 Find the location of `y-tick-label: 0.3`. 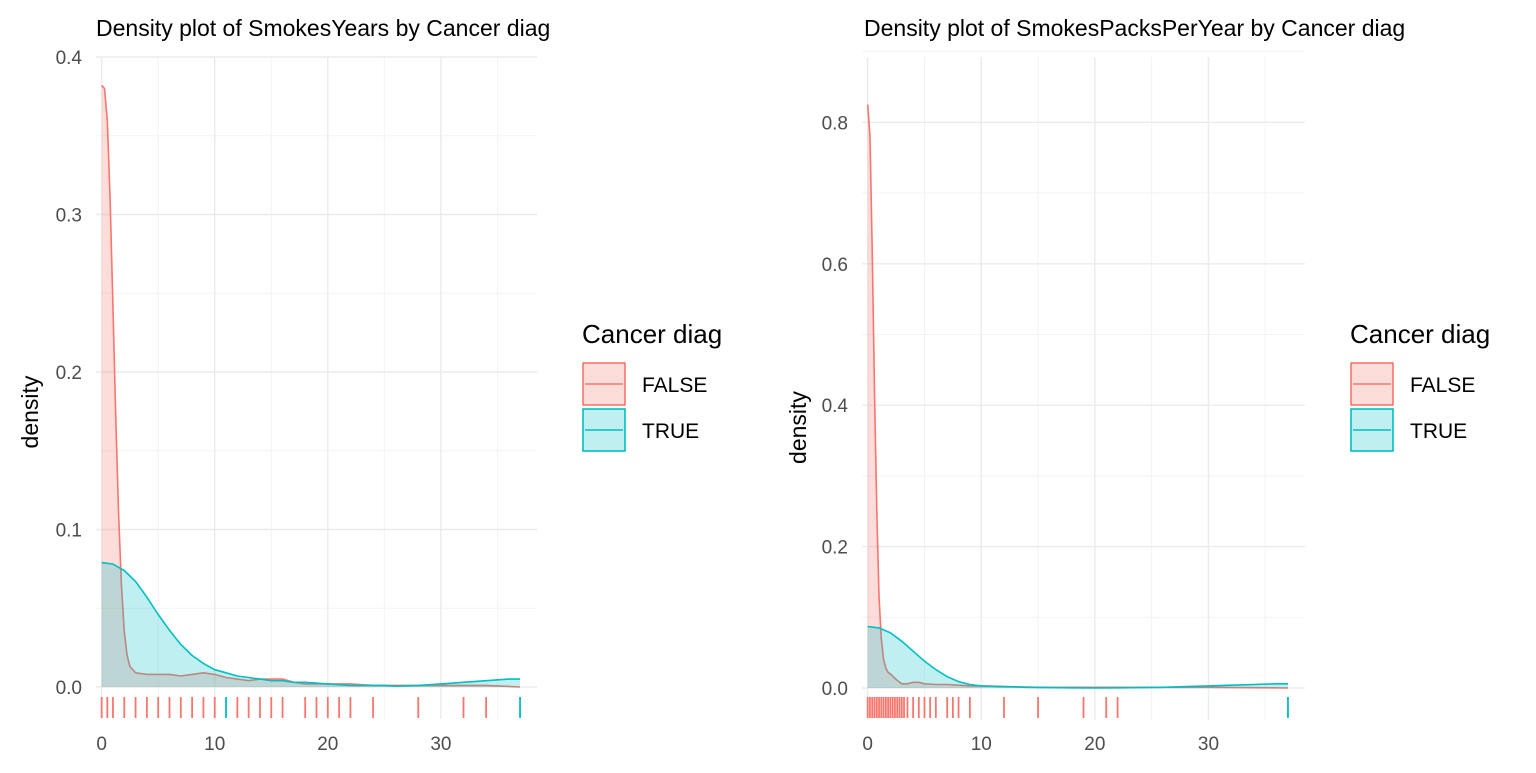

y-tick-label: 0.3 is located at coordinates (69, 216).